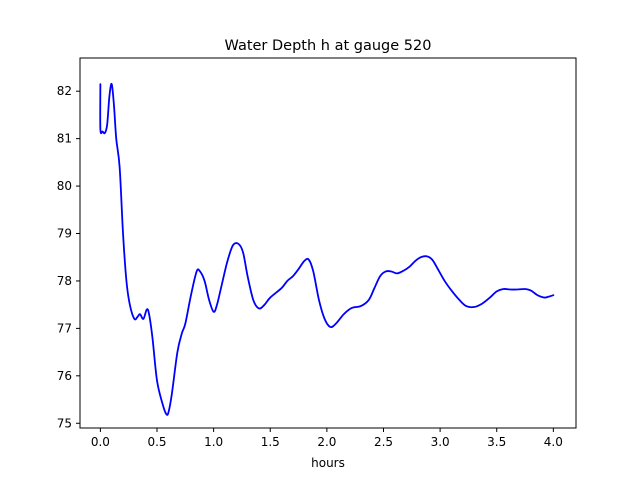 The width and height of the screenshot is (640, 480). Describe the element at coordinates (496, 442) in the screenshot. I see `x-tick-label: 3.5` at that location.